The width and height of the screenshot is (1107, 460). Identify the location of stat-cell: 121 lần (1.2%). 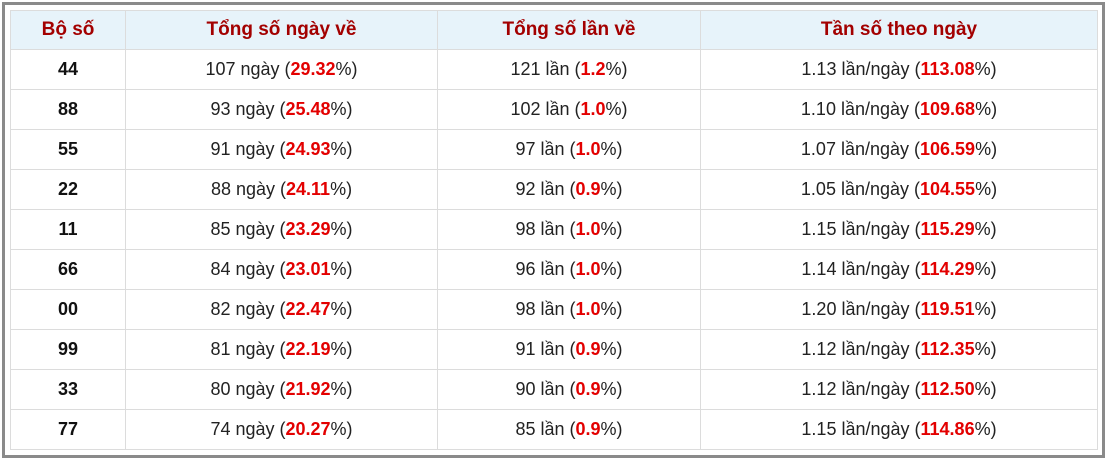
(569, 69).